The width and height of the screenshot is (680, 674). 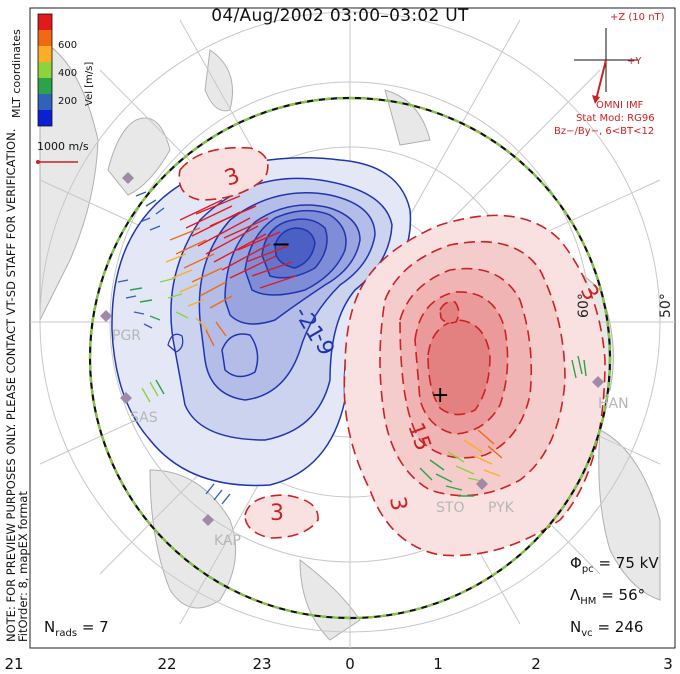 I want to click on pos-contour-label-5: 3, so click(x=397, y=504).